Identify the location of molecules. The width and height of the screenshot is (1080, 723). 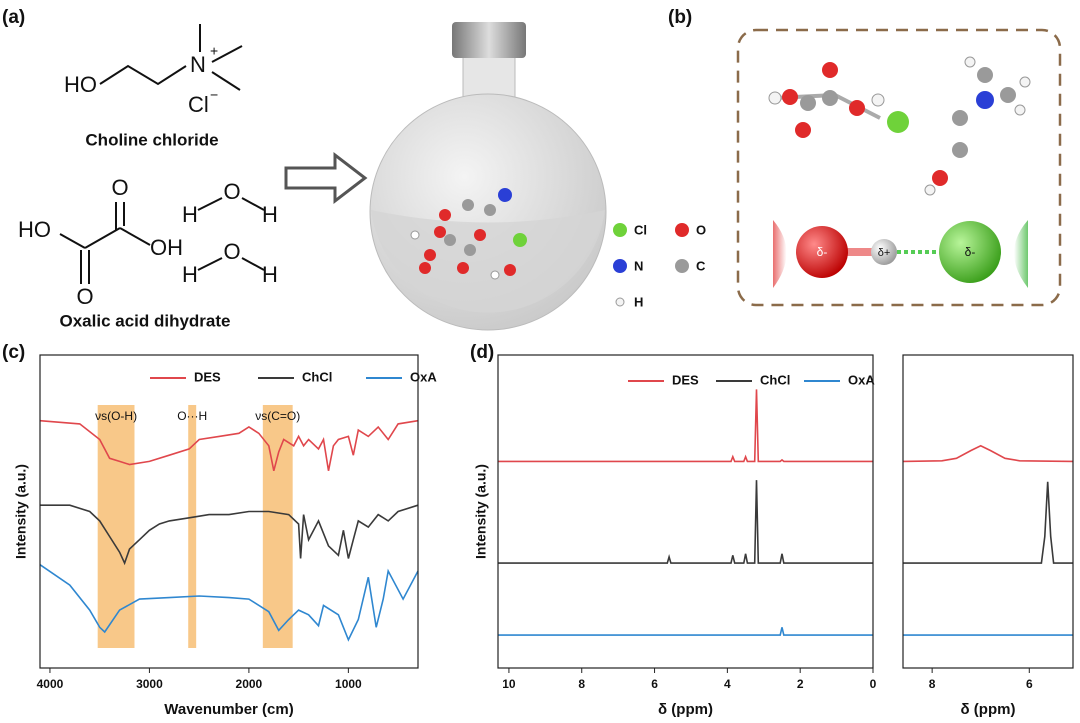
(468, 234).